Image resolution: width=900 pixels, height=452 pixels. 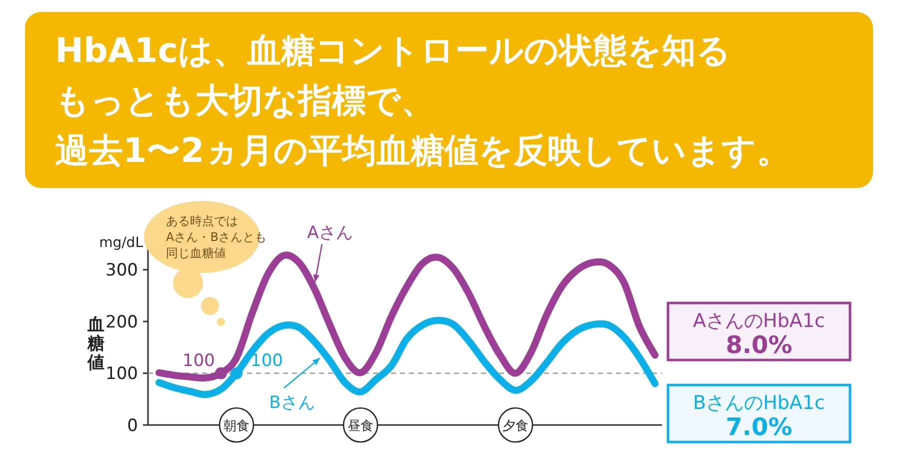 What do you see at coordinates (361, 426) in the screenshot?
I see `x-tick-label: 昼食` at bounding box center [361, 426].